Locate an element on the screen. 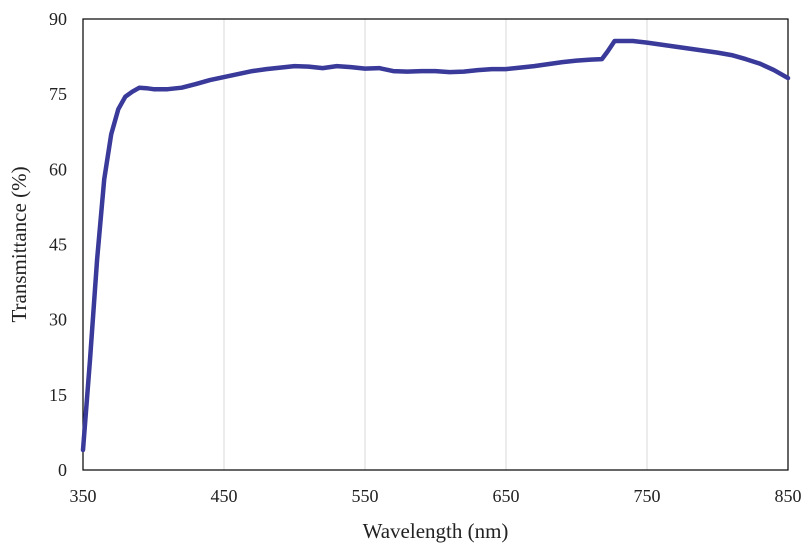 Image resolution: width=810 pixels, height=550 pixels. x-tick-label: 650 is located at coordinates (506, 496).